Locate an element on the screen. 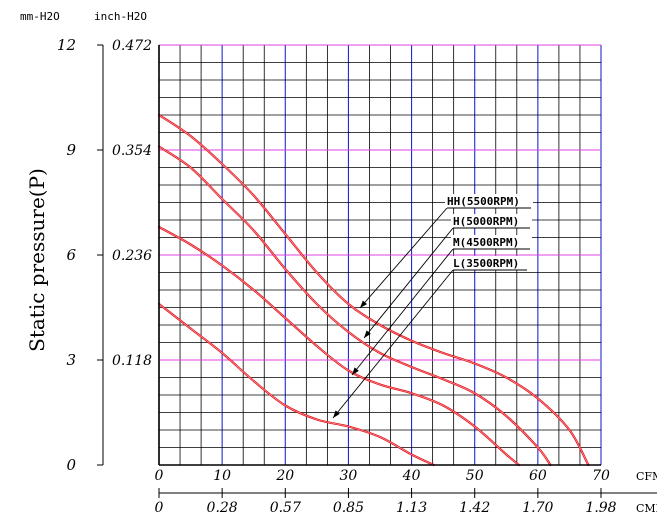 This screenshot has width=657, height=513. y-tick-label-mm: 3 is located at coordinates (71, 360).